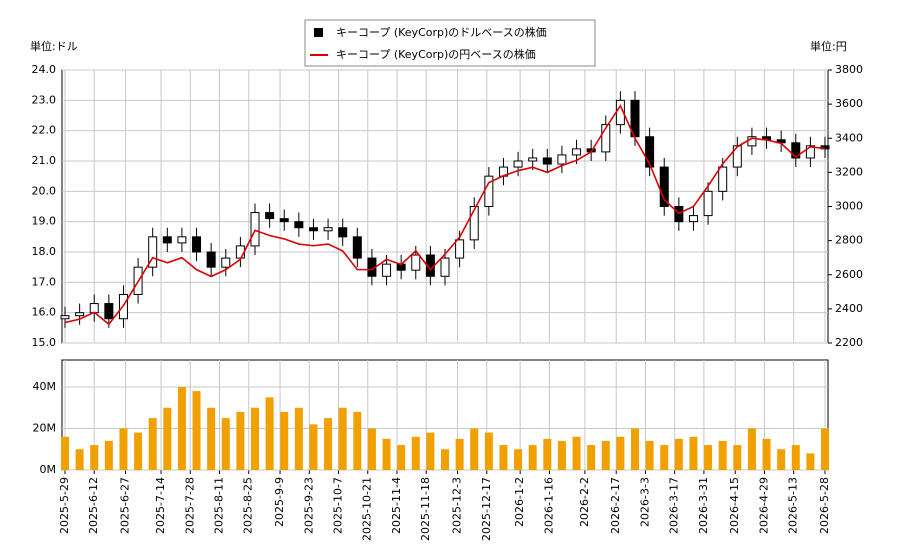 Image resolution: width=900 pixels, height=550 pixels. Describe the element at coordinates (519, 502) in the screenshot. I see `x-tick-label: 2026-1-2` at that location.